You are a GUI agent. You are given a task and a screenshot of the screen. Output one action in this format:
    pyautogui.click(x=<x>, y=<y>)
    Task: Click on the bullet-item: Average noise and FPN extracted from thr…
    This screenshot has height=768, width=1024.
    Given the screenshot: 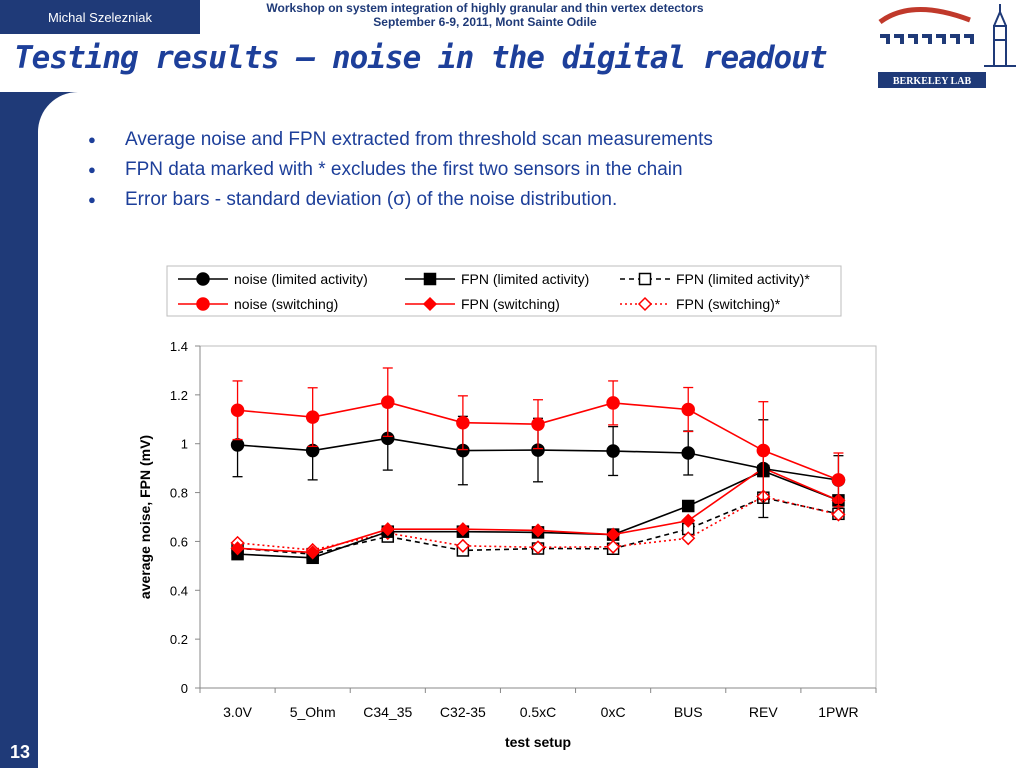 What is the action you would take?
    pyautogui.click(x=400, y=140)
    